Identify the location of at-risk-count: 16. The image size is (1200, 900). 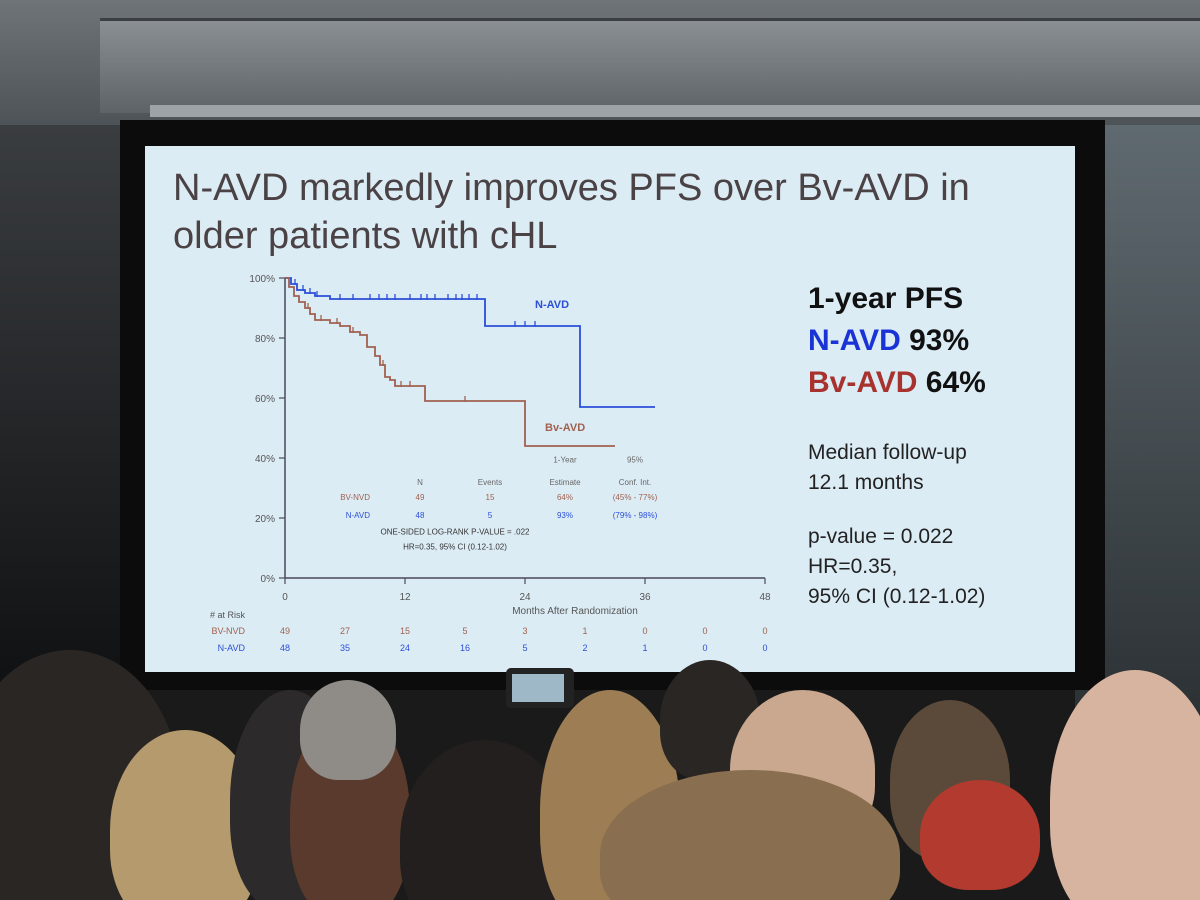
(465, 648).